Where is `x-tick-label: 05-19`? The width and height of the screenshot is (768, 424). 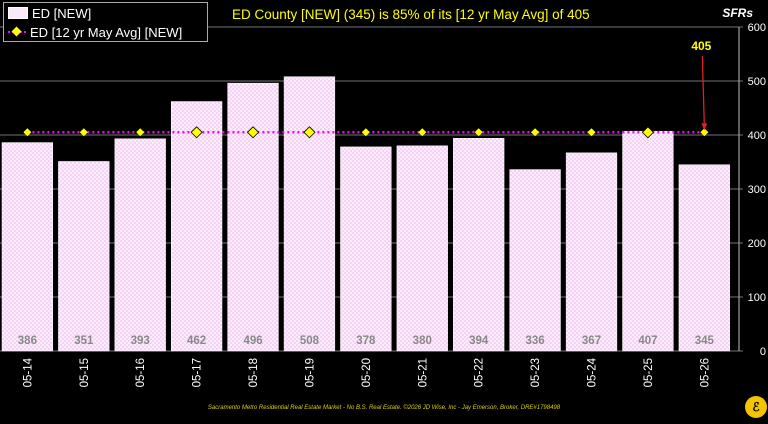 x-tick-label: 05-19 is located at coordinates (310, 372).